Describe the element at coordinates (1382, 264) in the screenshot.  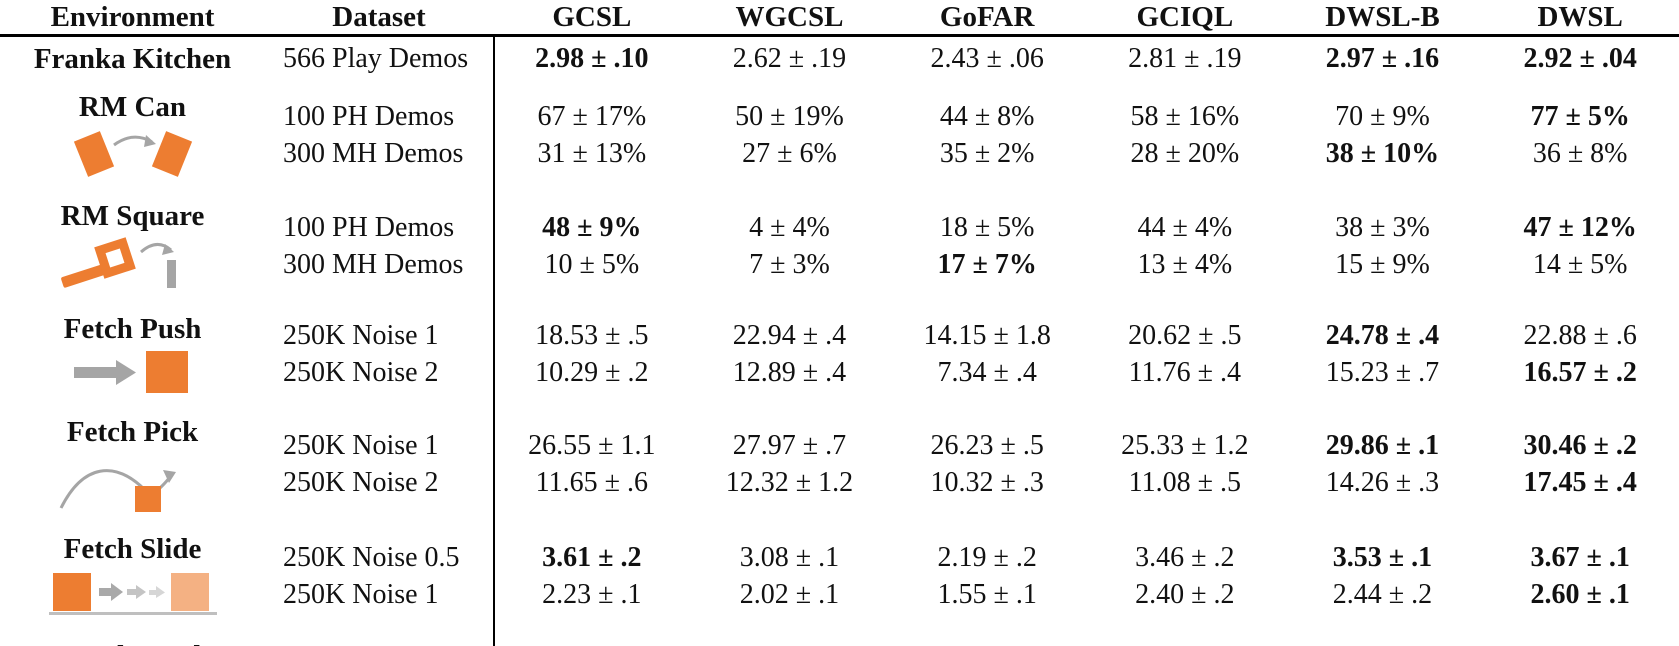
I see `result-value: 15 ± 9%` at that location.